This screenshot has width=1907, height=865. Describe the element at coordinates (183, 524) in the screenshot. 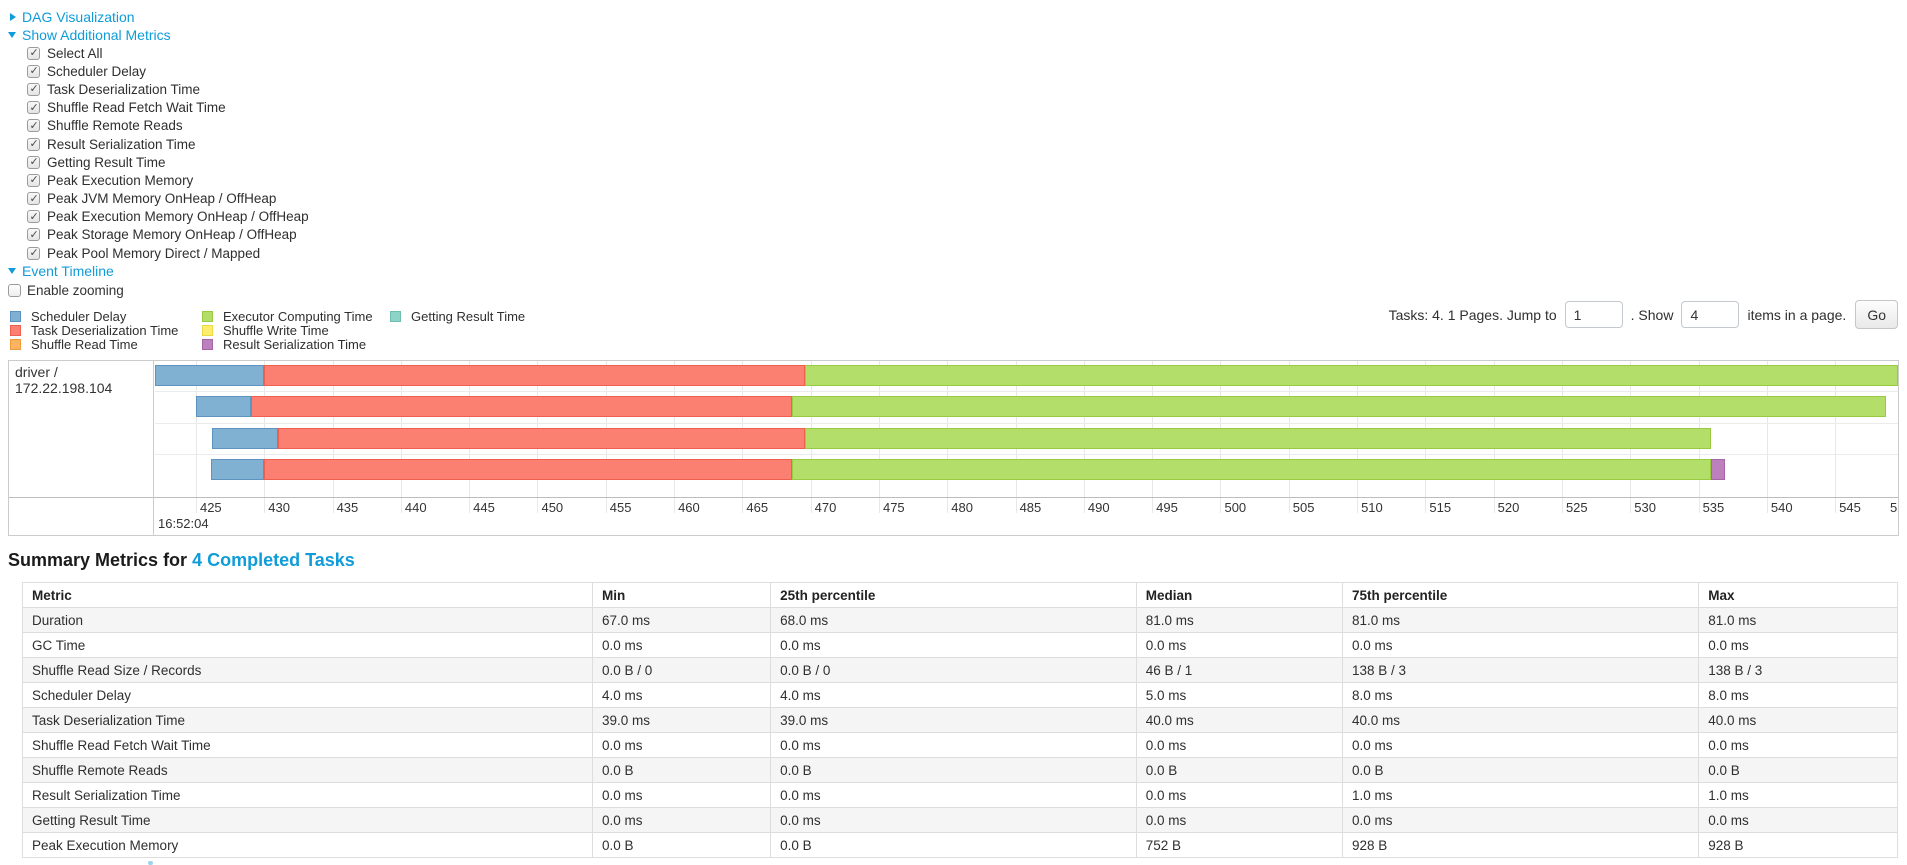

I see `axis-time-label: 16:52:04` at that location.